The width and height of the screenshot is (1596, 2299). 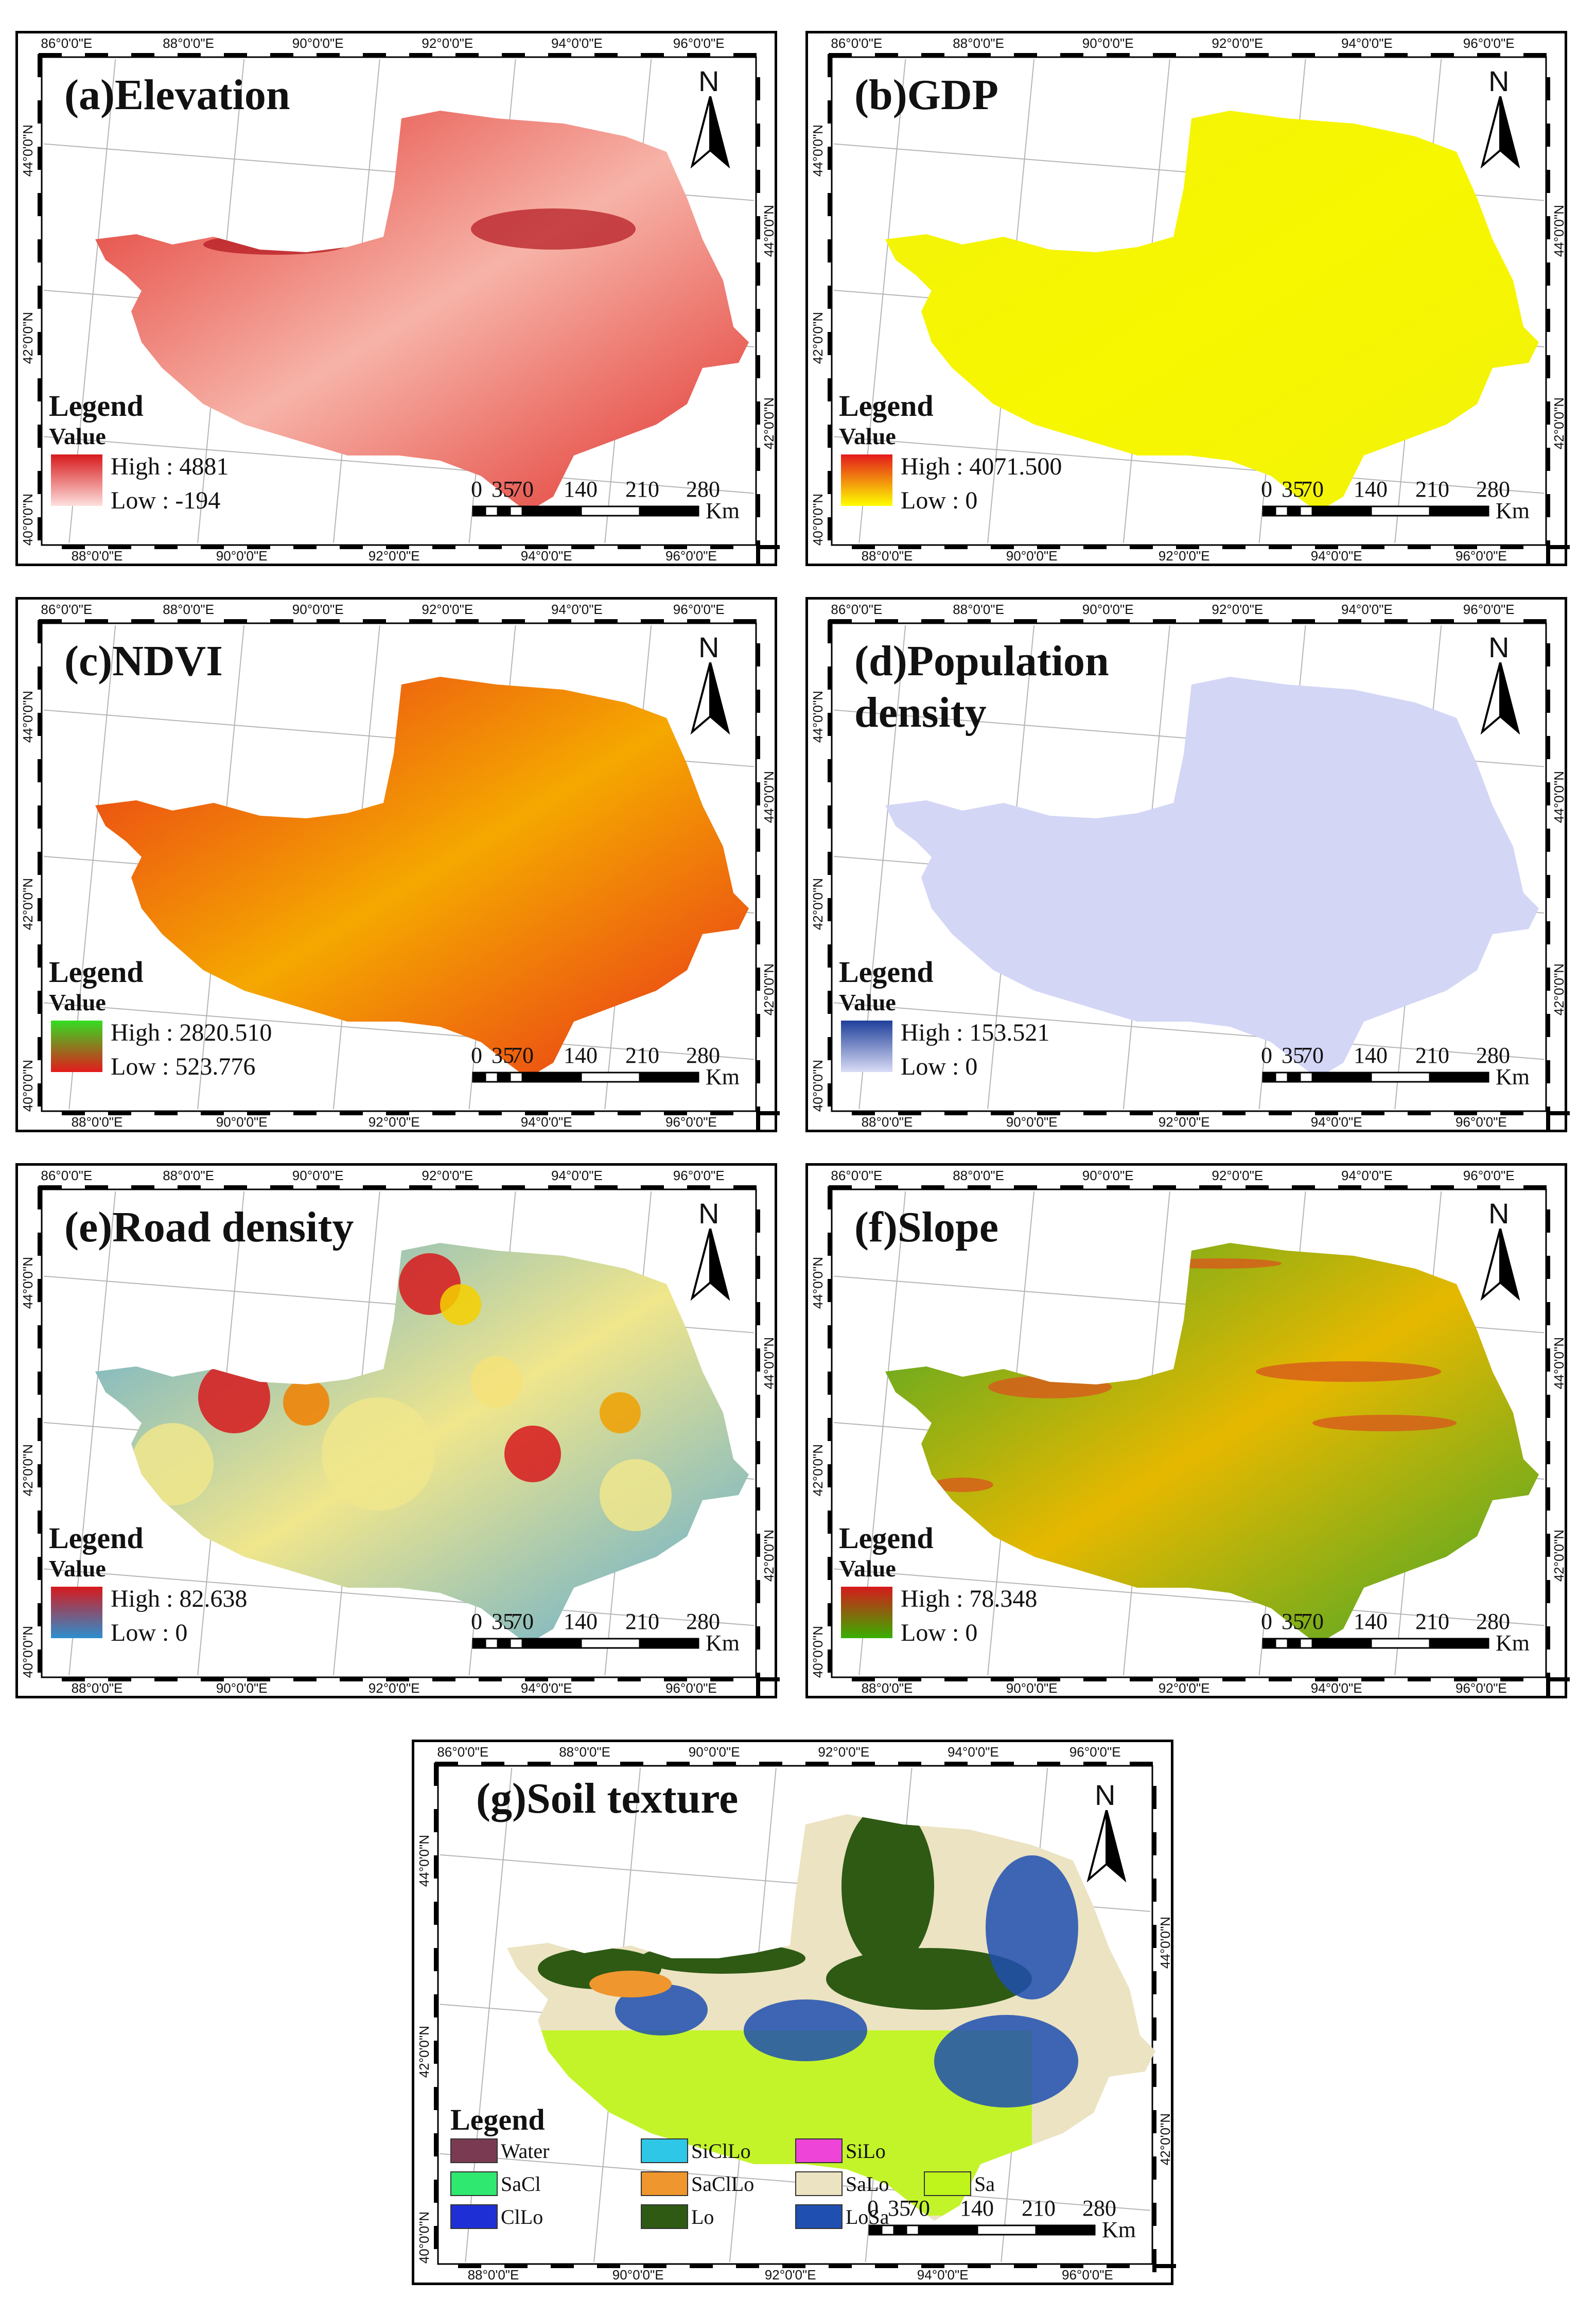 What do you see at coordinates (866, 1046) in the screenshot?
I see `legend-color-ramp` at bounding box center [866, 1046].